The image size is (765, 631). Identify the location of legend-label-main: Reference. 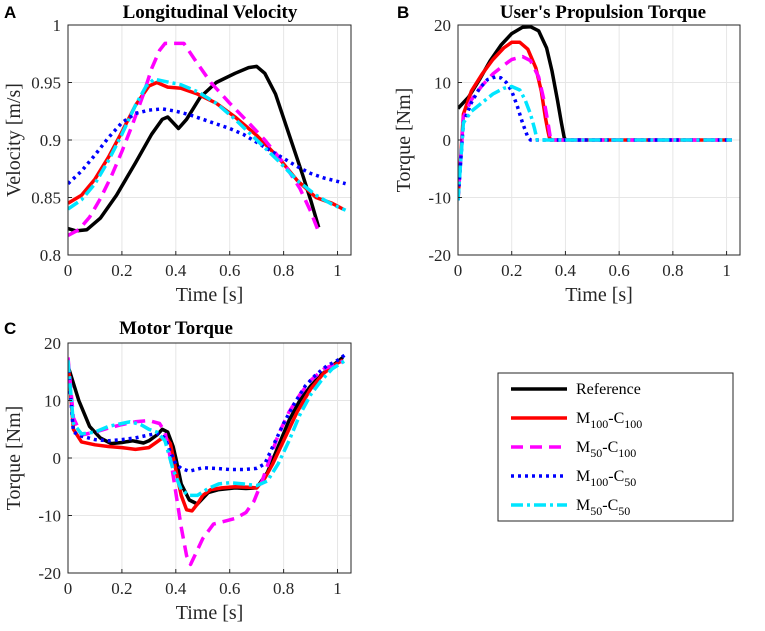
(608, 389).